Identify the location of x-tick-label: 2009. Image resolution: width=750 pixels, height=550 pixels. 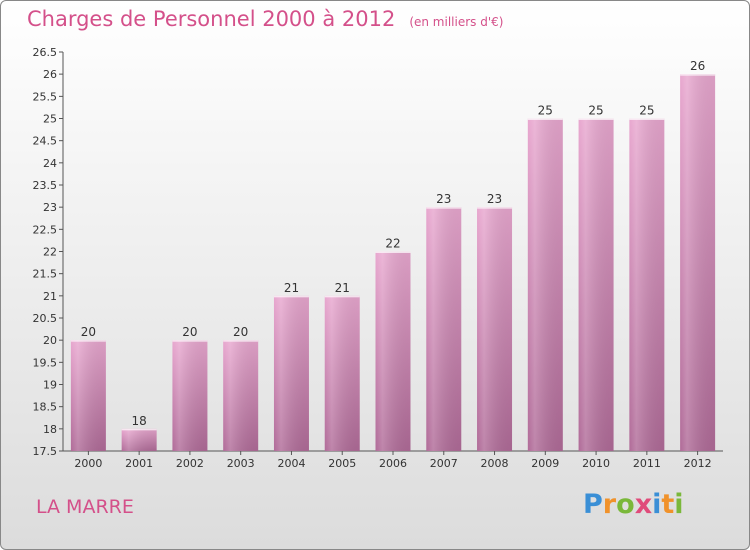
(545, 463).